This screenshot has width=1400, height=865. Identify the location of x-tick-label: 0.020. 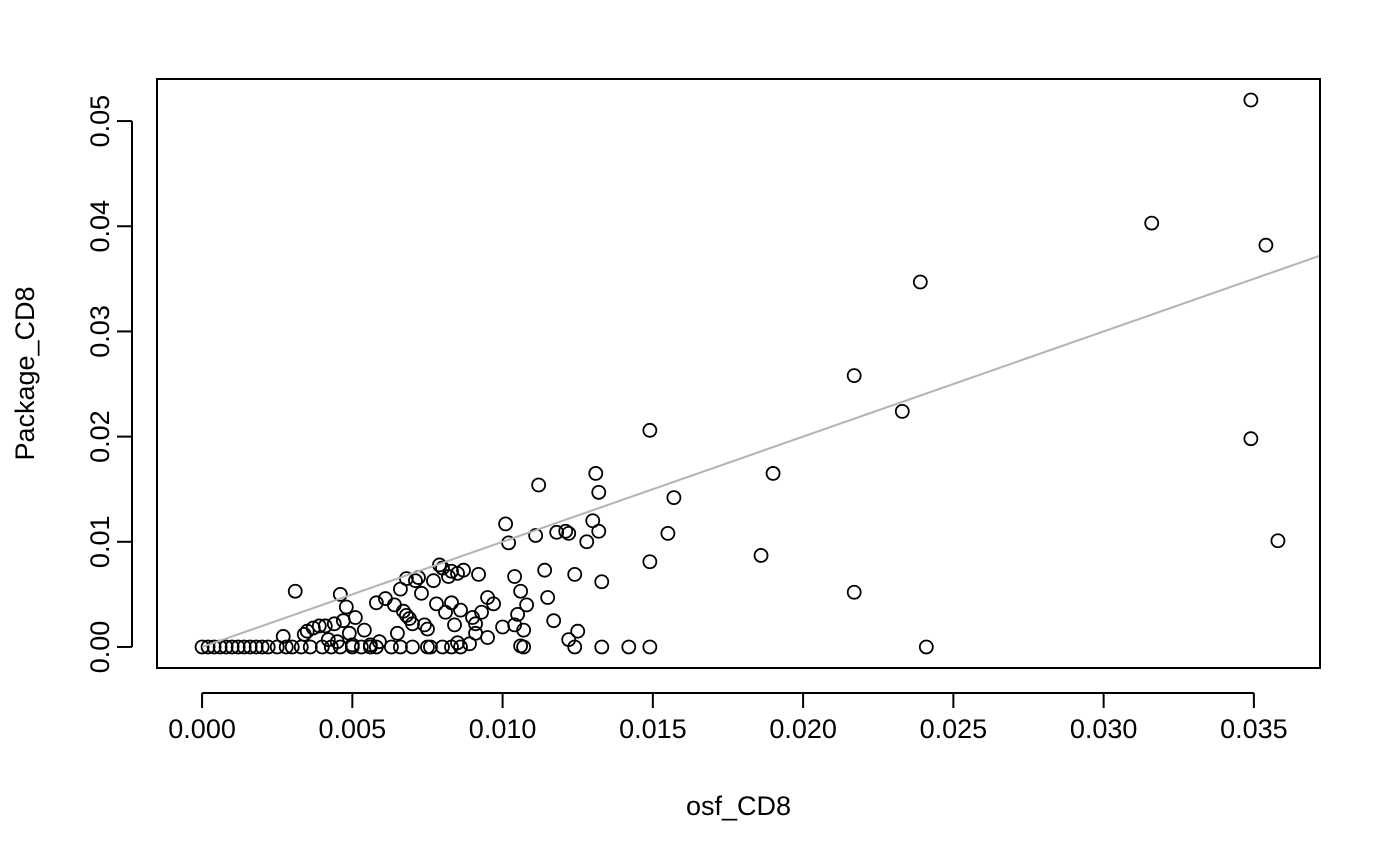
(803, 729).